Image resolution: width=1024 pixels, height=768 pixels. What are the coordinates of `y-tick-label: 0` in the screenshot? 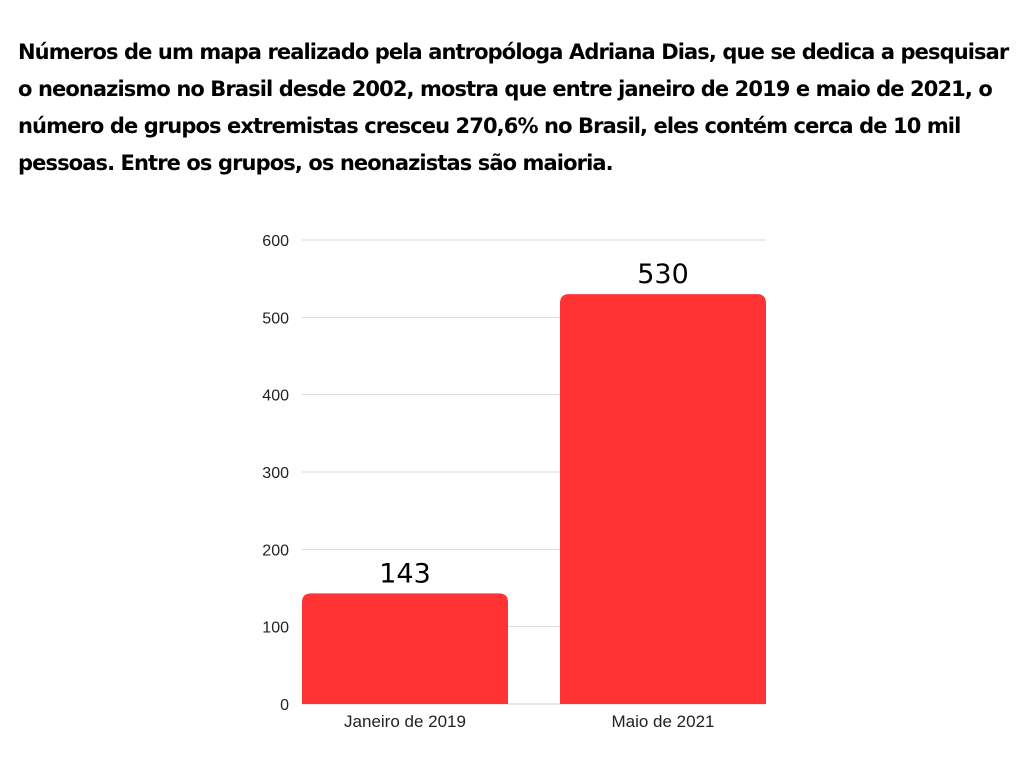 It's located at (284, 705).